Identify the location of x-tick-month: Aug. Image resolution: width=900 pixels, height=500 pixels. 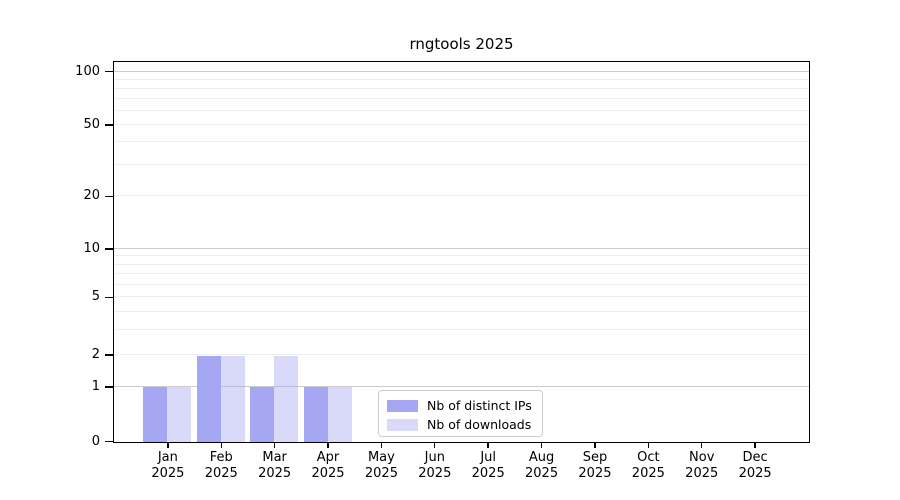
(541, 457).